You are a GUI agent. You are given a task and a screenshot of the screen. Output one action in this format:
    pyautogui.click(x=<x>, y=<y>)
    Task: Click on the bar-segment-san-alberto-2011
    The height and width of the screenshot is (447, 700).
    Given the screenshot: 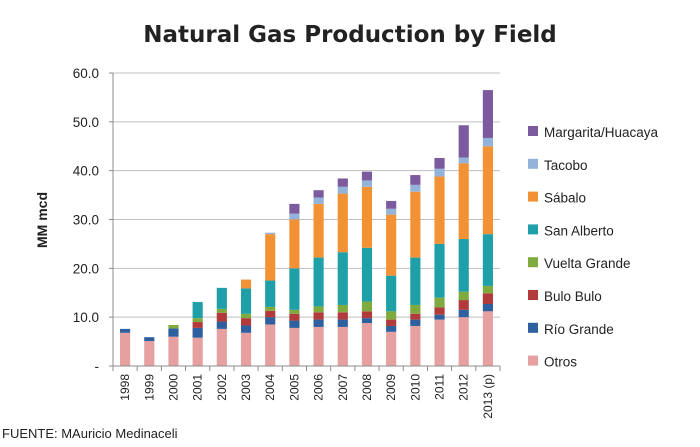 What is the action you would take?
    pyautogui.click(x=439, y=270)
    